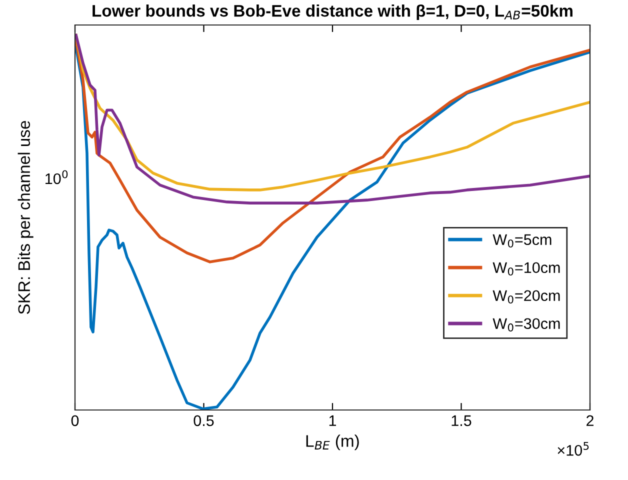 Image resolution: width=628 pixels, height=480 pixels. I want to click on x-axis-title: L$_{BE}$ (m), so click(332, 442).